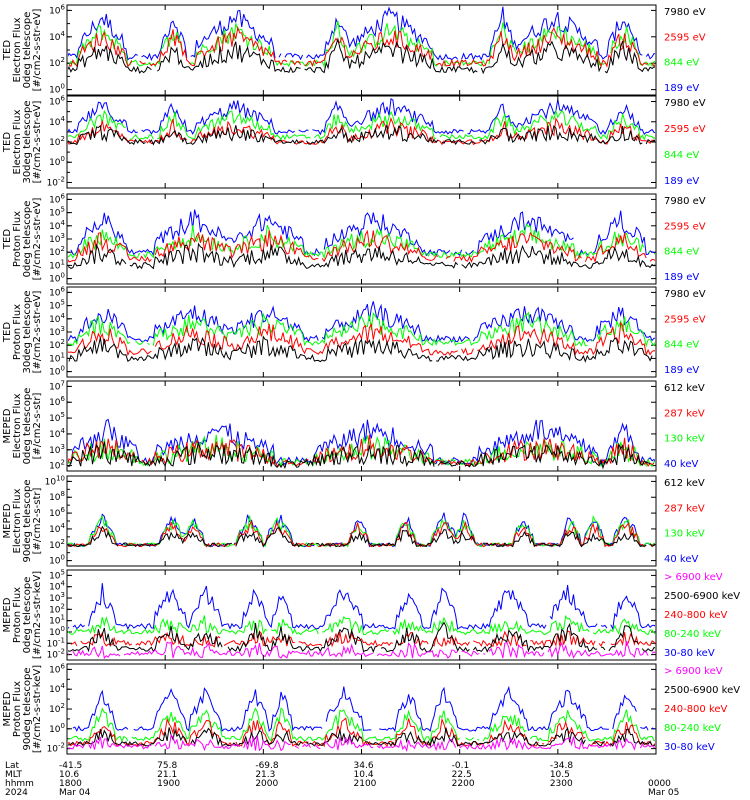  I want to click on y-axis-label-line: [#/cm2-s-str-eV], so click(37, 332).